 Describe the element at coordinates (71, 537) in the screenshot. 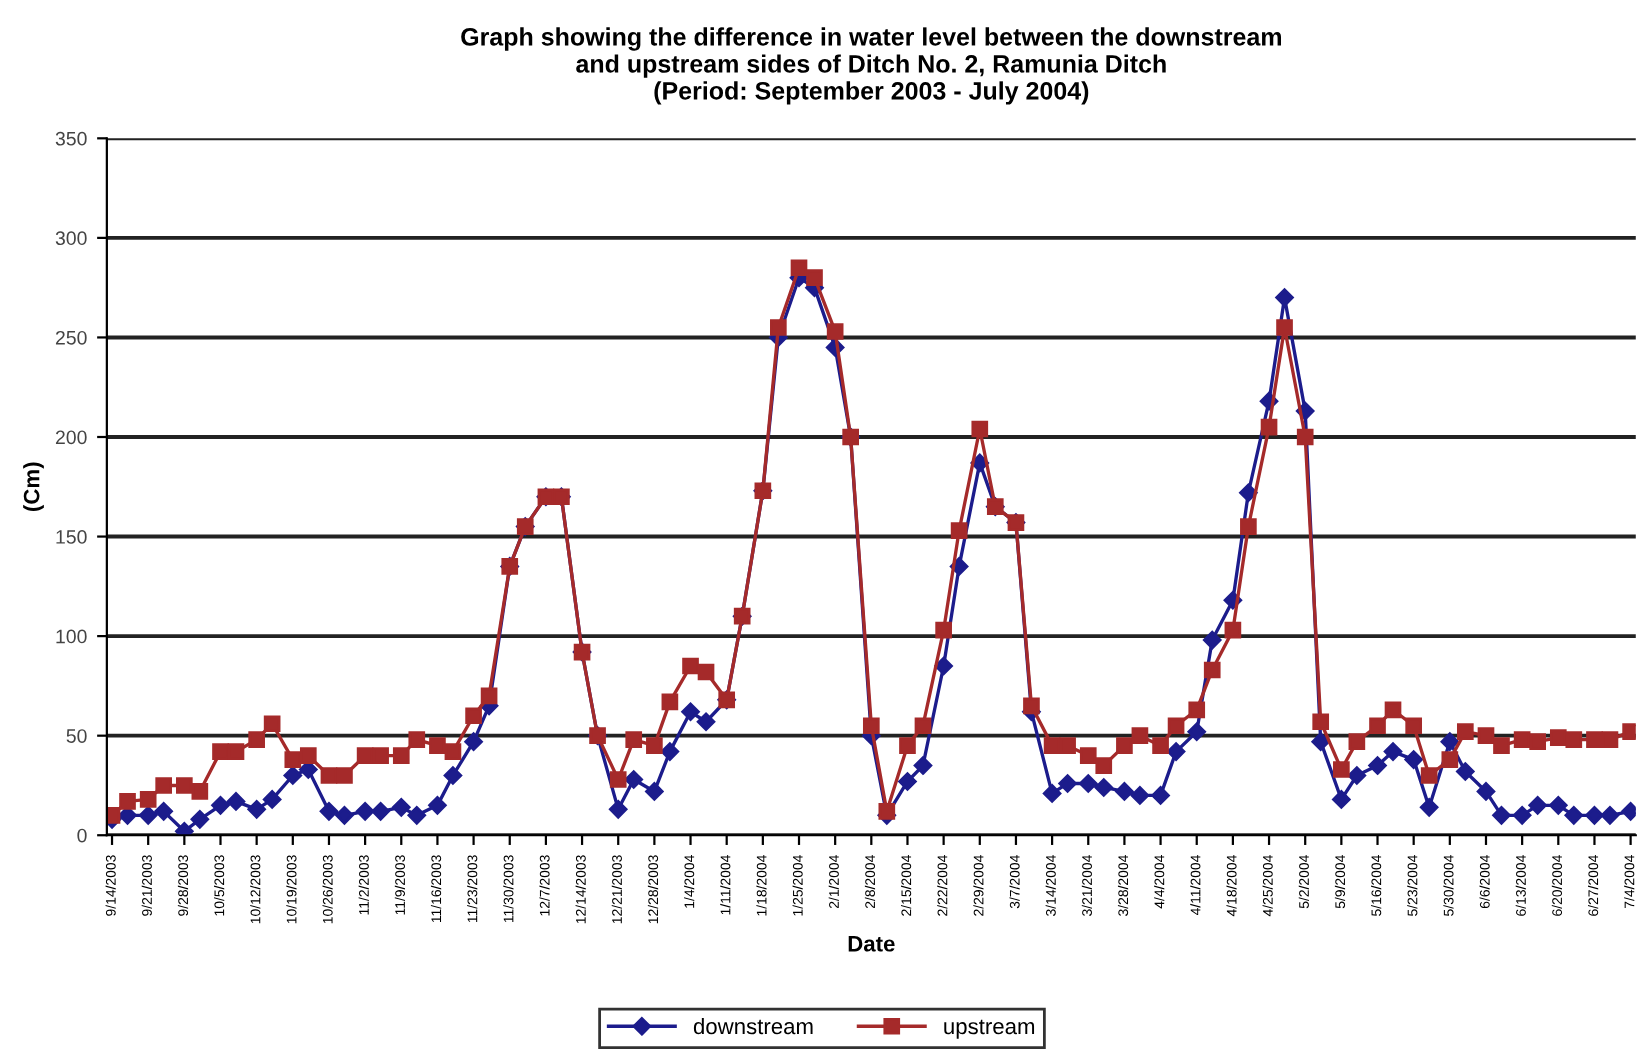

I see `y-tick-label: 150` at that location.